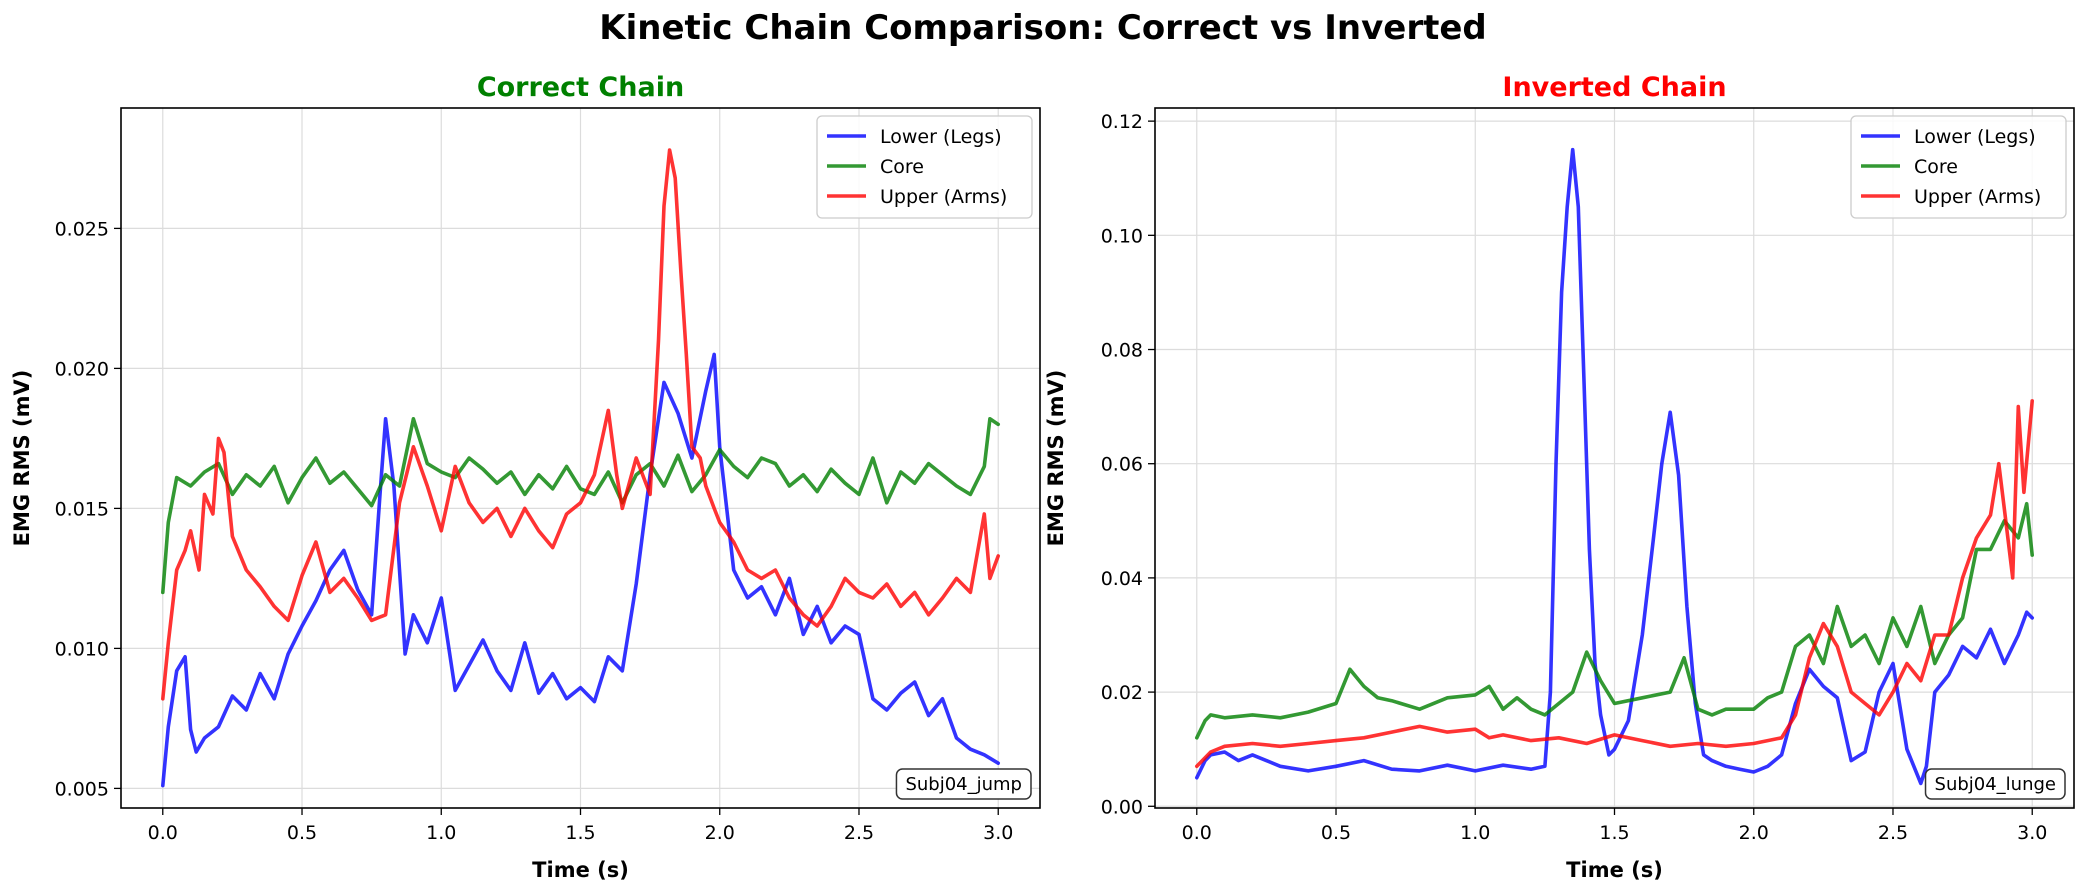  Describe the element at coordinates (82, 369) in the screenshot. I see `y-tick-label: 0.020` at that location.